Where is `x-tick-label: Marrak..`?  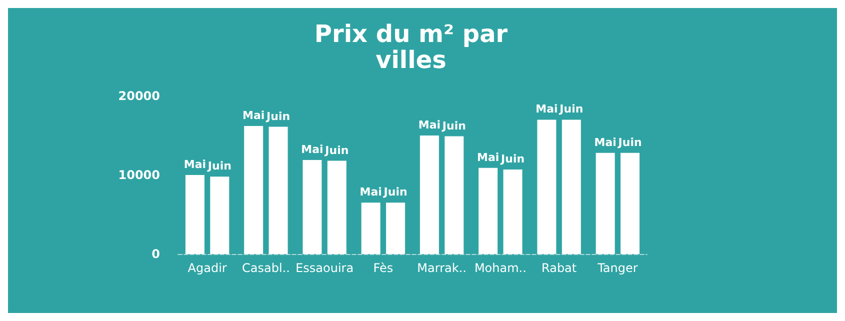
x-tick-label: Marrak.. is located at coordinates (441, 268).